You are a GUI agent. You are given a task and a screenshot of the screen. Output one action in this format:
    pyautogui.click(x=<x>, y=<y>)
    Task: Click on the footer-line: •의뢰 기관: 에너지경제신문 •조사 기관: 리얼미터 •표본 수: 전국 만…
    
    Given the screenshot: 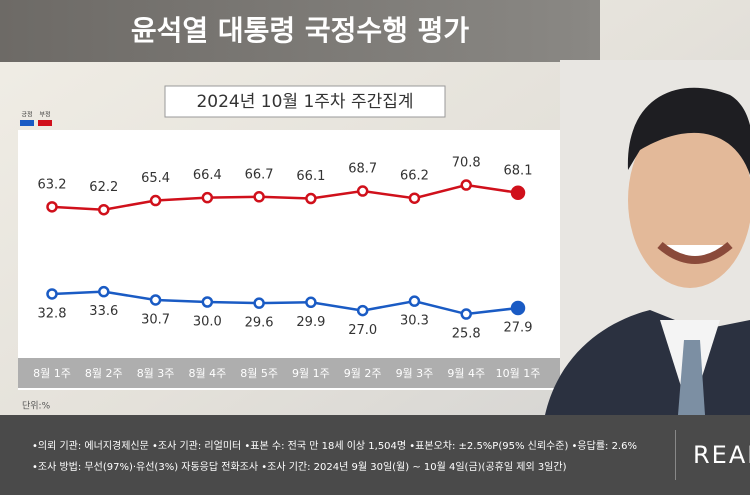 What is the action you would take?
    pyautogui.click(x=334, y=445)
    